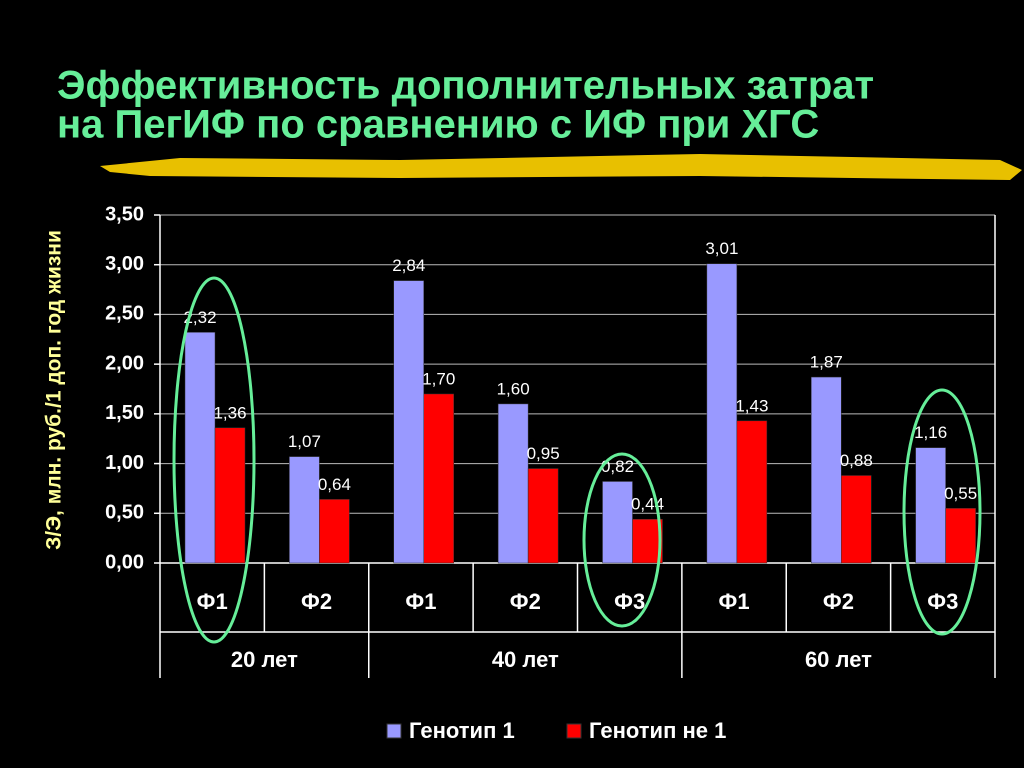  I want to click on value-label: 0,64, so click(334, 484).